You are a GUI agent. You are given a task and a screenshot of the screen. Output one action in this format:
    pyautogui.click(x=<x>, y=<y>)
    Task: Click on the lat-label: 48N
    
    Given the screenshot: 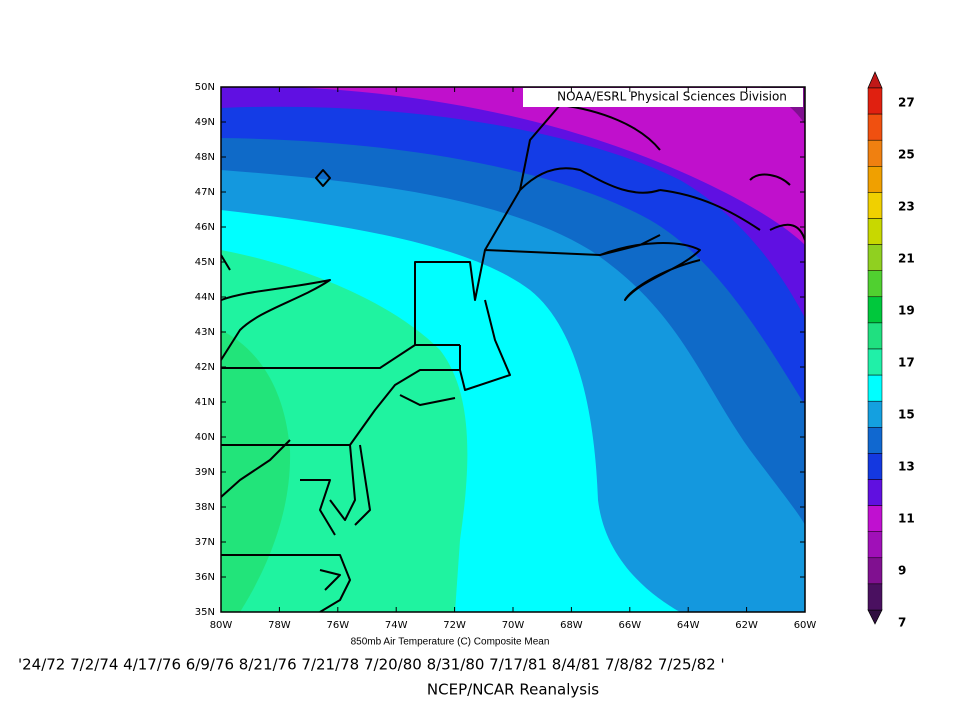 What is the action you would take?
    pyautogui.click(x=205, y=157)
    